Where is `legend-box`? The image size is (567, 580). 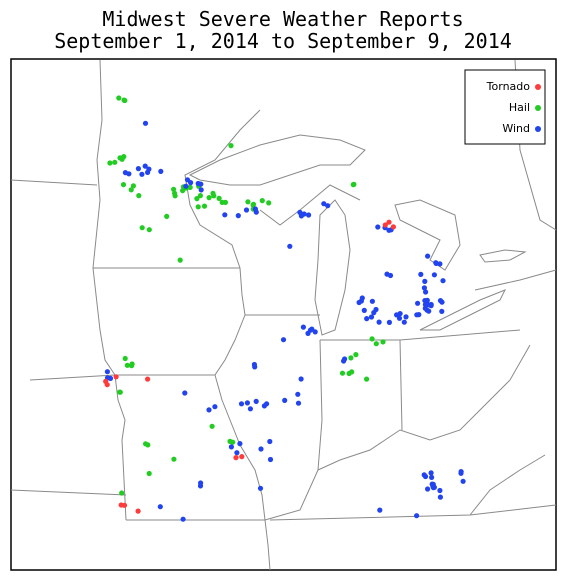
legend-box is located at coordinates (505, 107).